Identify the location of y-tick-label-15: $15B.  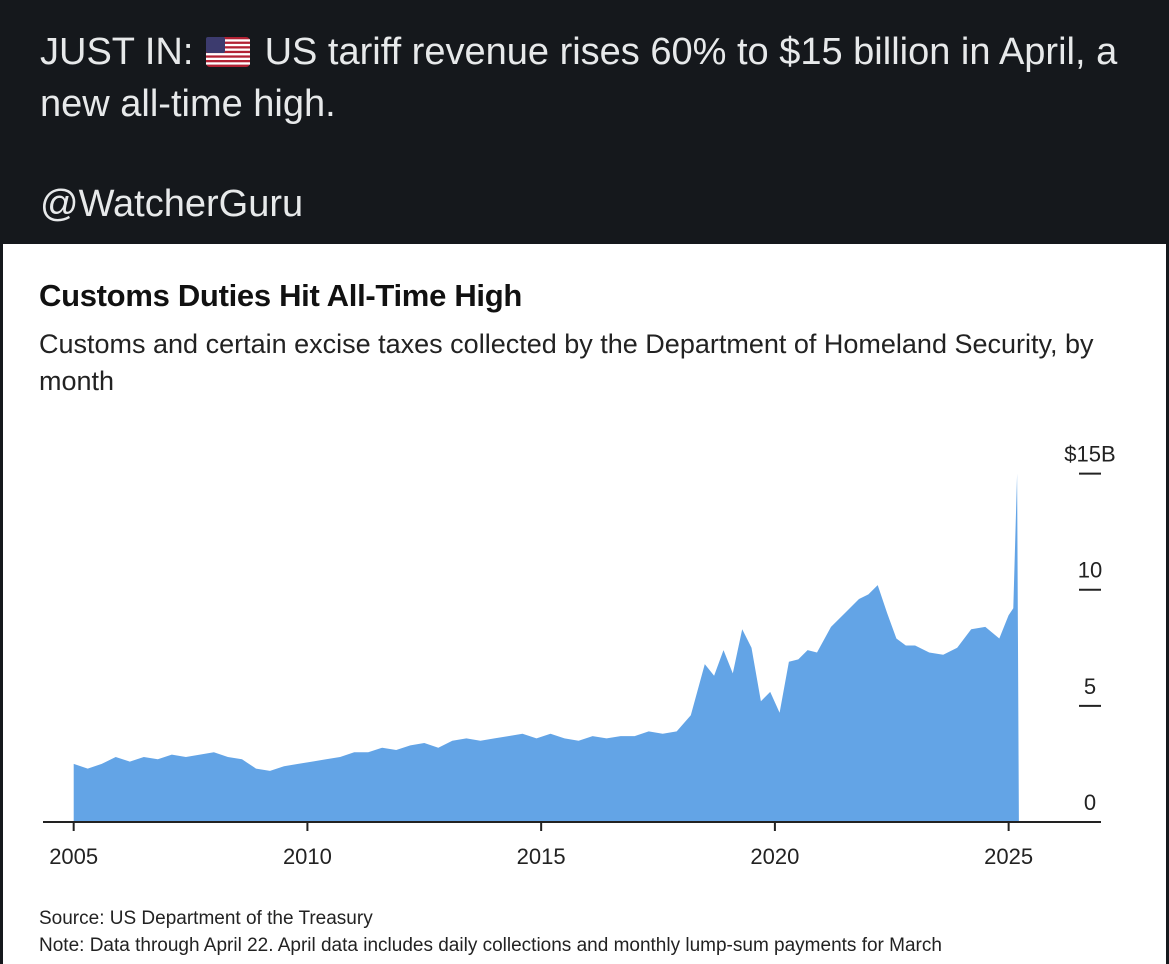
(1089, 454).